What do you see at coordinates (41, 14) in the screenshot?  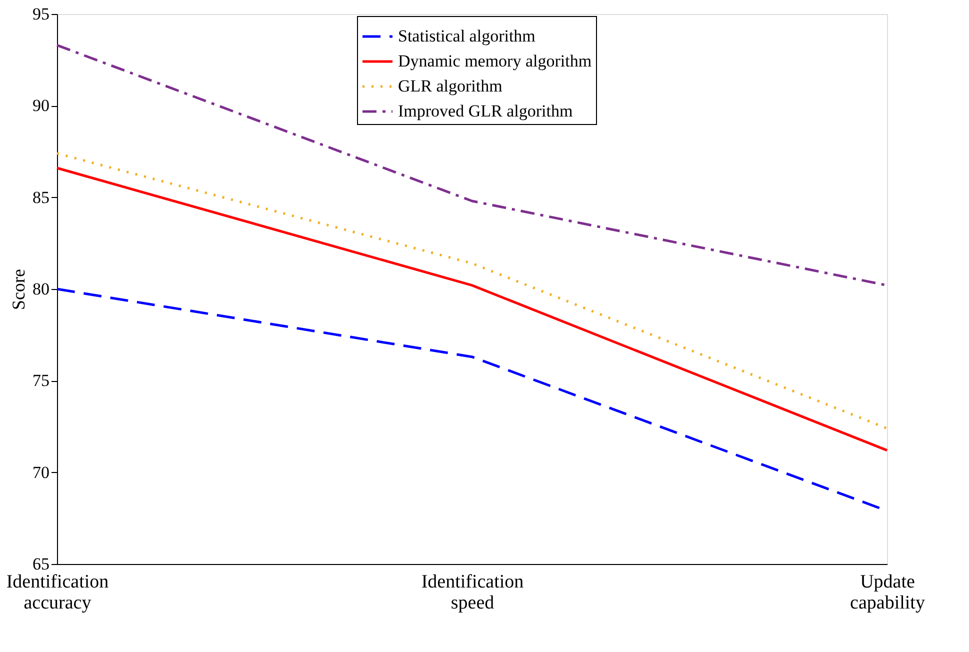 I see `y-tick-label: 95` at bounding box center [41, 14].